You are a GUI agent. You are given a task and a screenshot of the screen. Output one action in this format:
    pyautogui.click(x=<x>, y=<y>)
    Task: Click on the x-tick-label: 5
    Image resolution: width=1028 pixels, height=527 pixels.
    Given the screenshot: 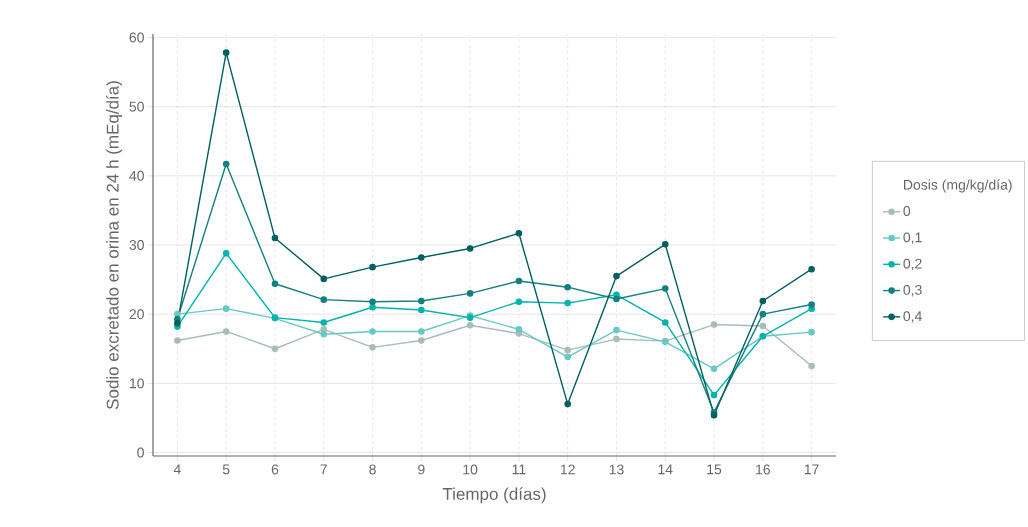 What is the action you would take?
    pyautogui.click(x=226, y=469)
    